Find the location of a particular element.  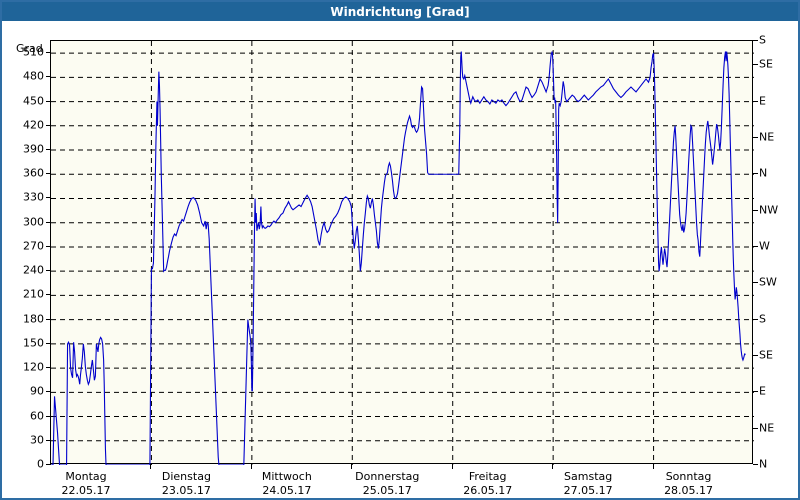

y-tick-label-left: 180 is located at coordinates (33, 319).